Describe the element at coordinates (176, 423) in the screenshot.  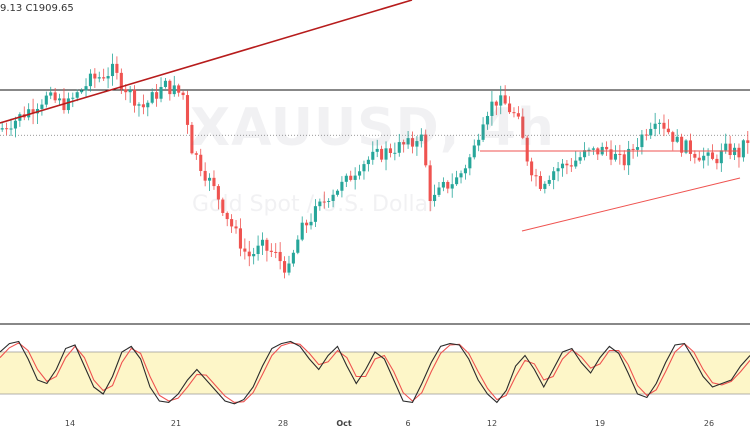
I see `x-tick-label: 21` at that location.